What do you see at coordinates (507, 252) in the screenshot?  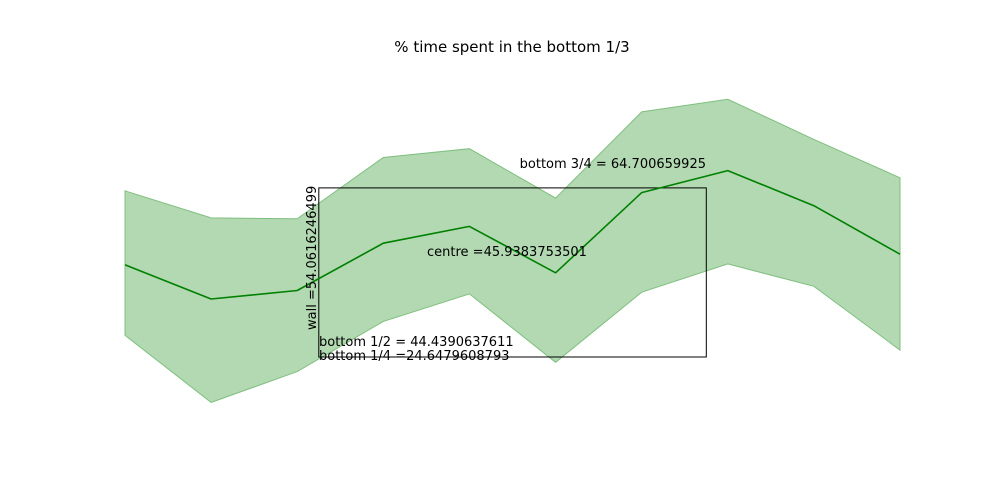 I see `annotation-centre: centre =45.9383753501` at bounding box center [507, 252].